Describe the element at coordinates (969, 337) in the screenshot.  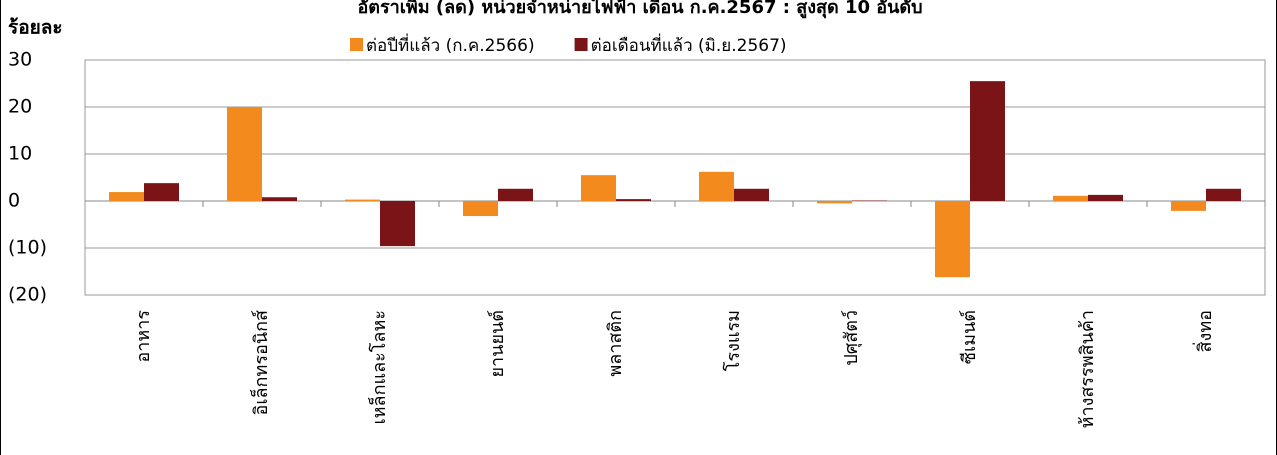
I see `x-tick-label: ซีเมนต์` at that location.